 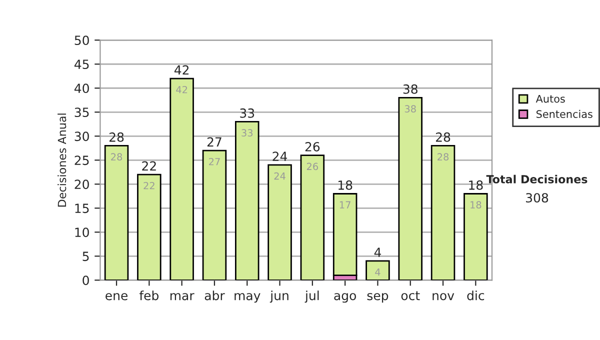 I want to click on legend-label: Sentencias, so click(x=564, y=114).